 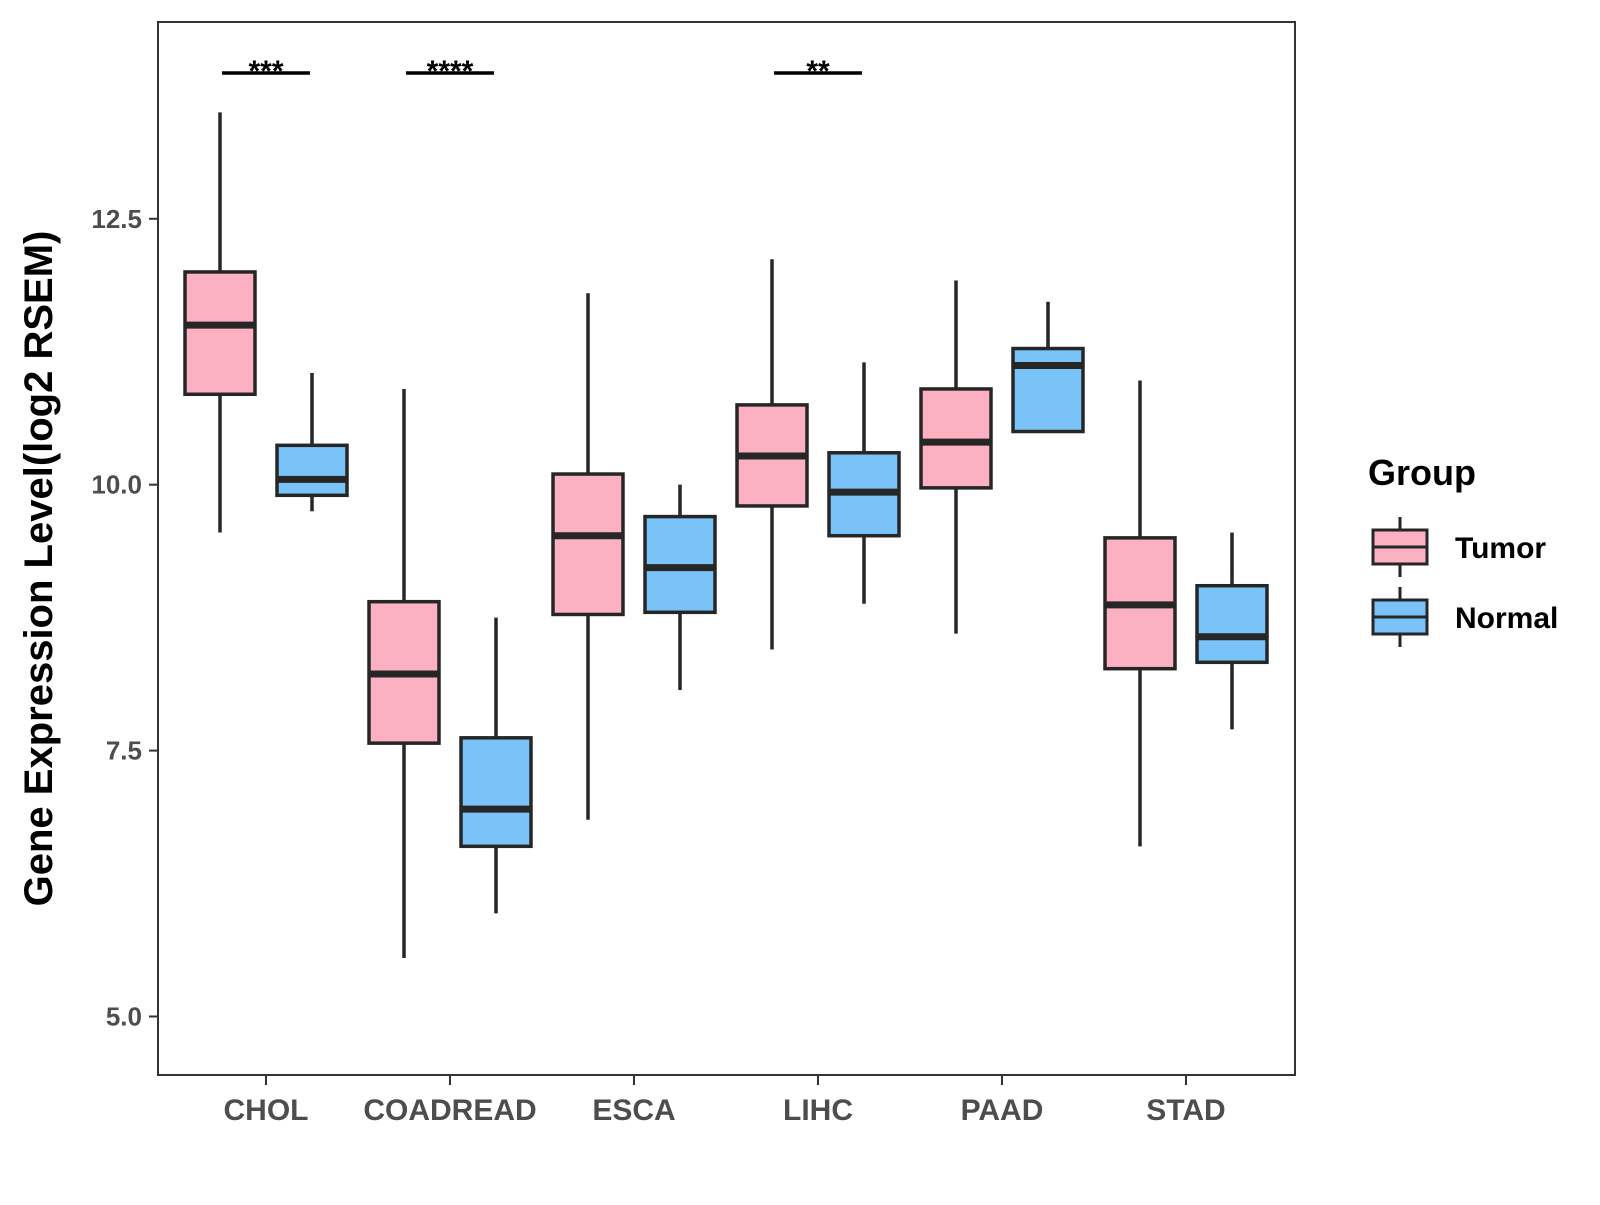 What do you see at coordinates (450, 71) in the screenshot?
I see `significance-label: ****` at bounding box center [450, 71].